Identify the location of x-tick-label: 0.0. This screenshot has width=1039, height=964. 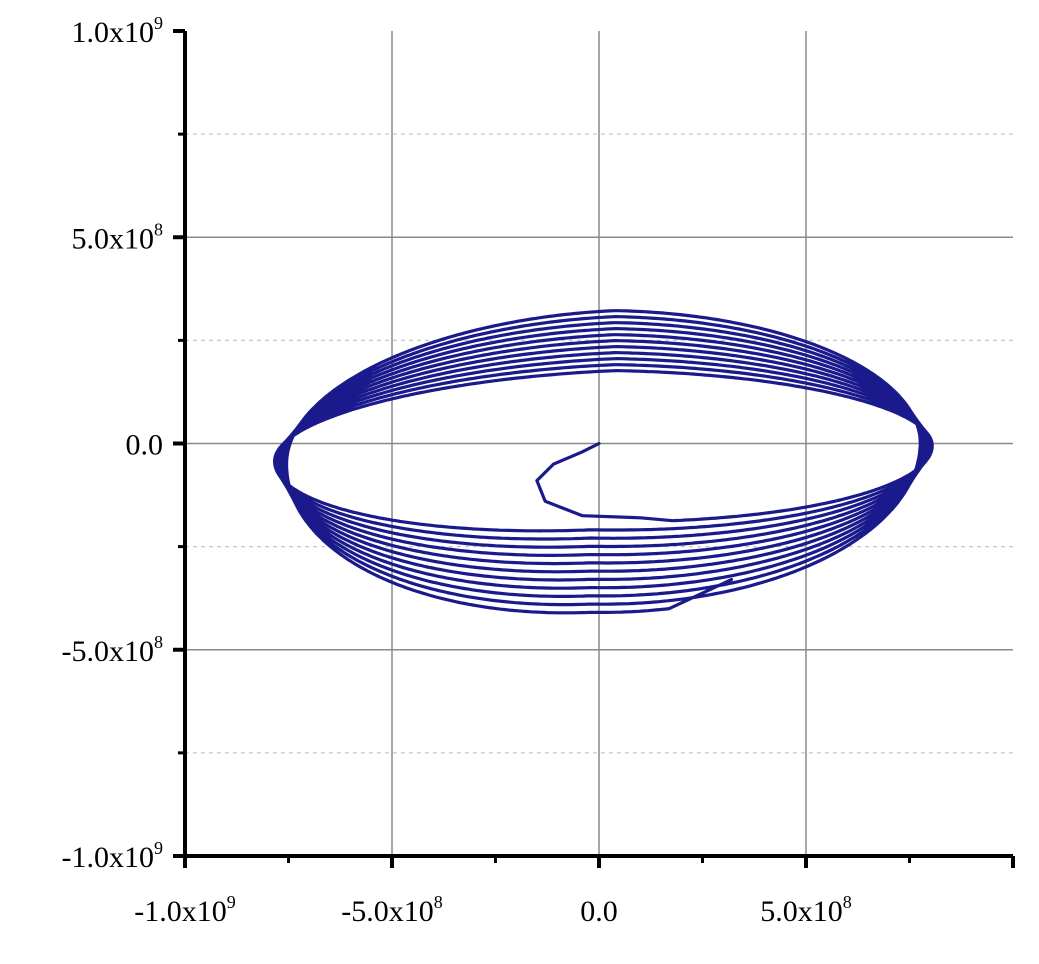
(599, 911).